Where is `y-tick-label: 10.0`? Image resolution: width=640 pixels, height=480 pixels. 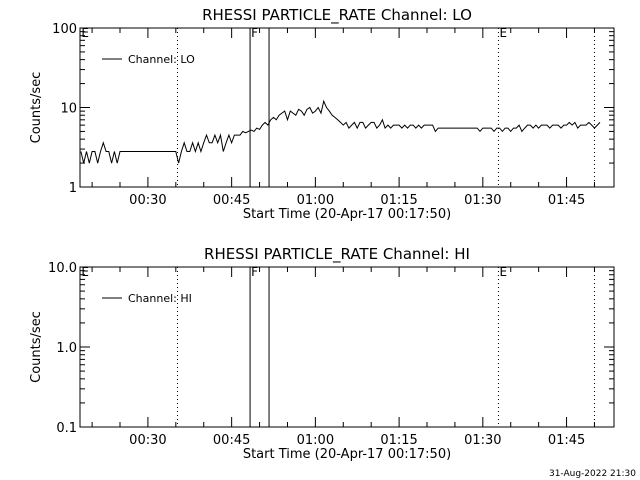 y-tick-label: 10.0 is located at coordinates (62, 268).